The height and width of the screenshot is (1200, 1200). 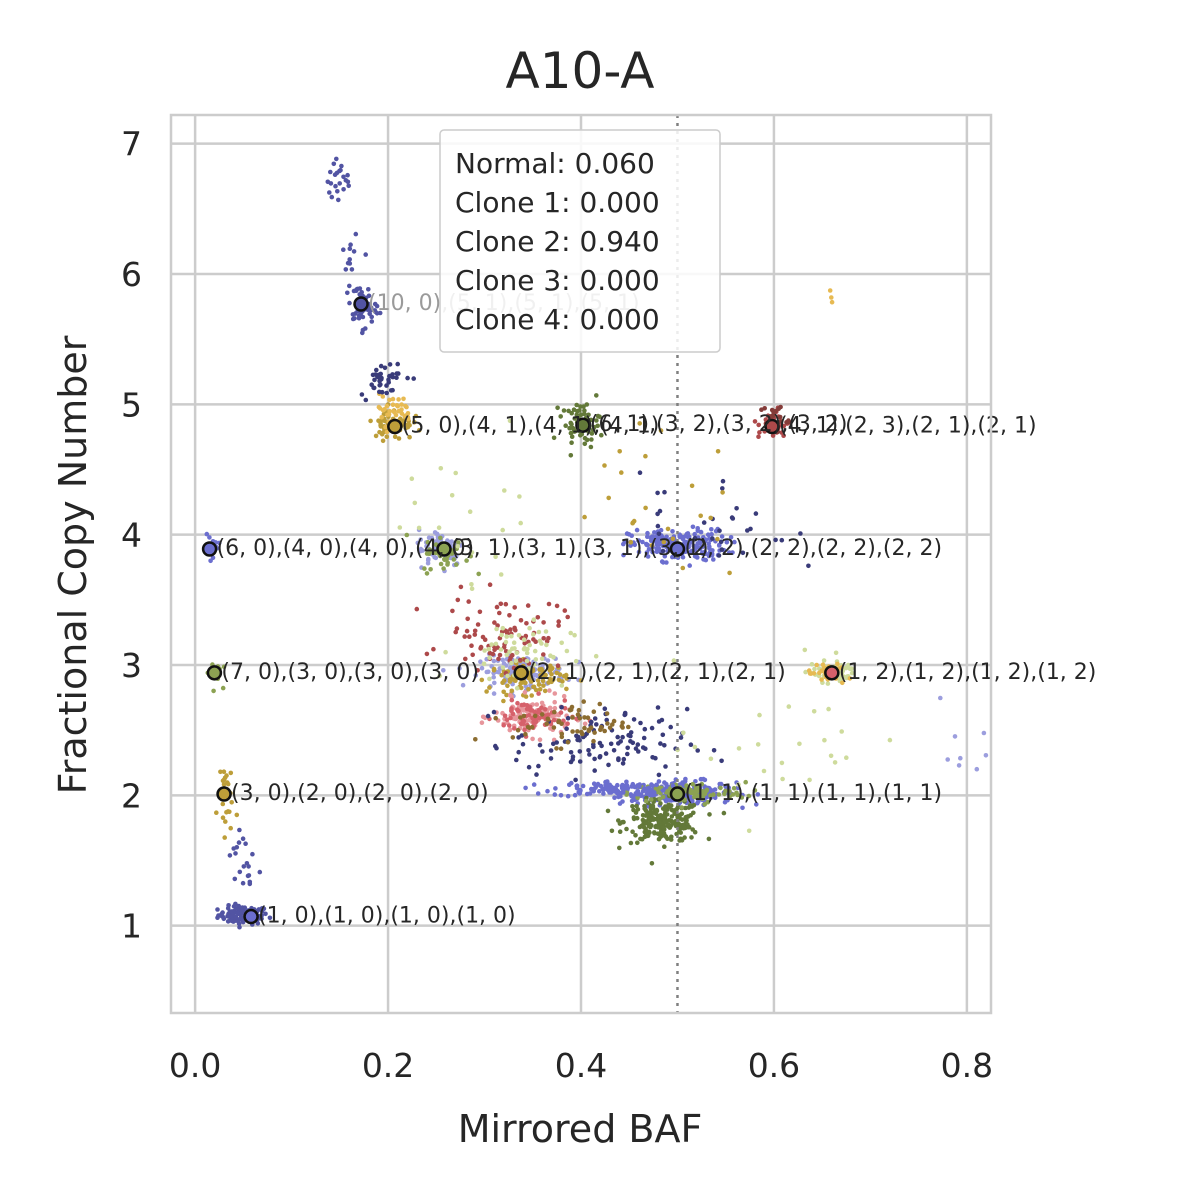 What do you see at coordinates (813, 548) in the screenshot?
I see `cluster-label: (2, 2),(2, 2),(2, 2),(2, 2)` at bounding box center [813, 548].